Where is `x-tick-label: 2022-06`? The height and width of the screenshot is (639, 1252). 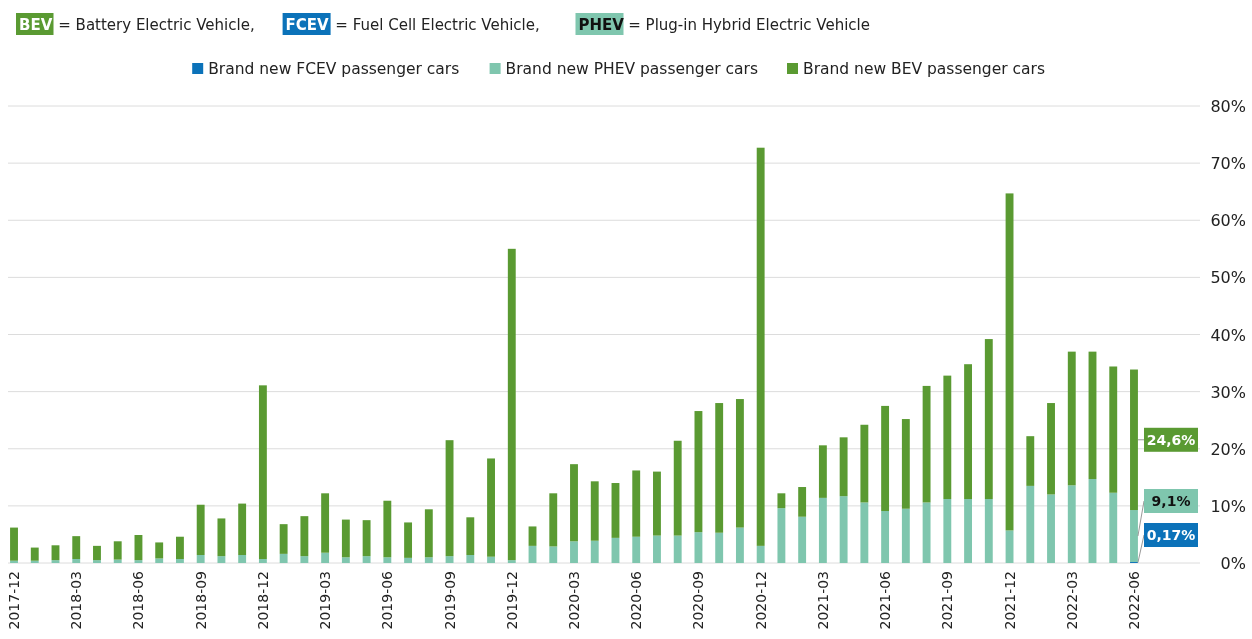 x-tick-label: 2022-06 is located at coordinates (1133, 600).